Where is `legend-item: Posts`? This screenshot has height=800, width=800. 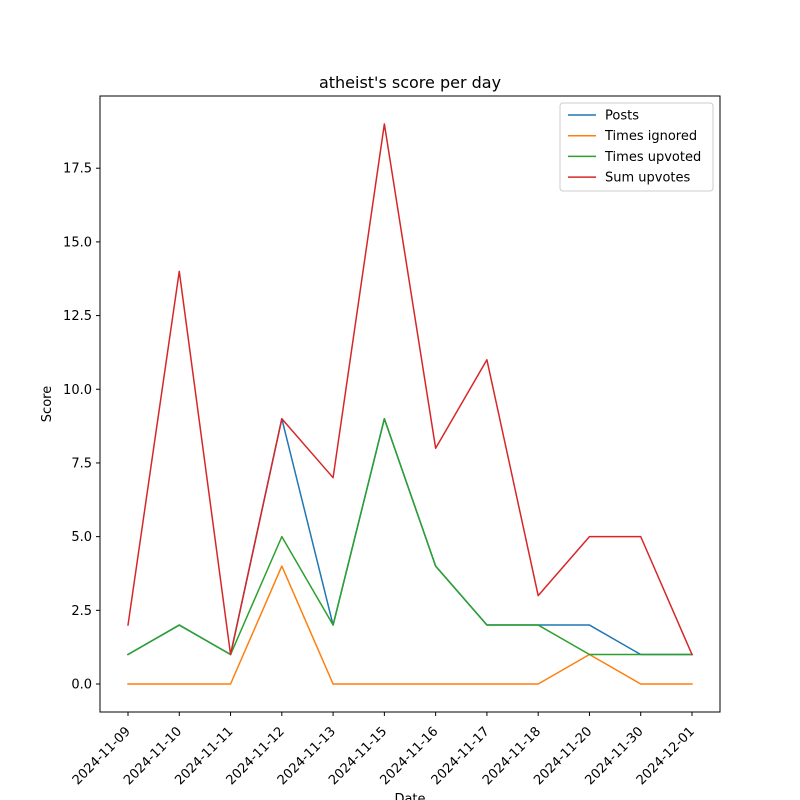
legend-item: Posts is located at coordinates (603, 116).